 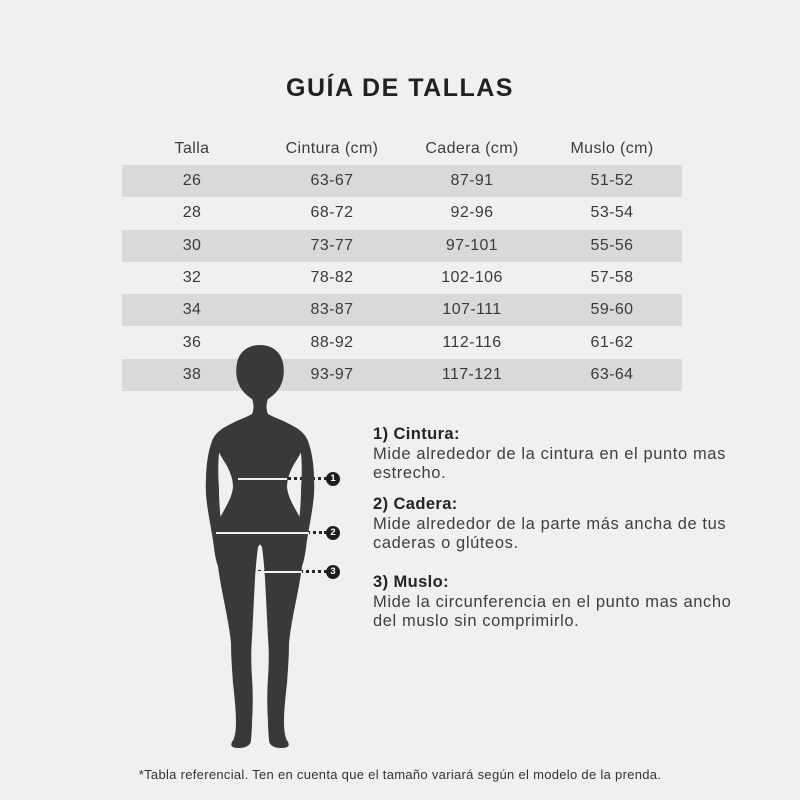 What do you see at coordinates (612, 181) in the screenshot?
I see `table-cell: 51-52` at bounding box center [612, 181].